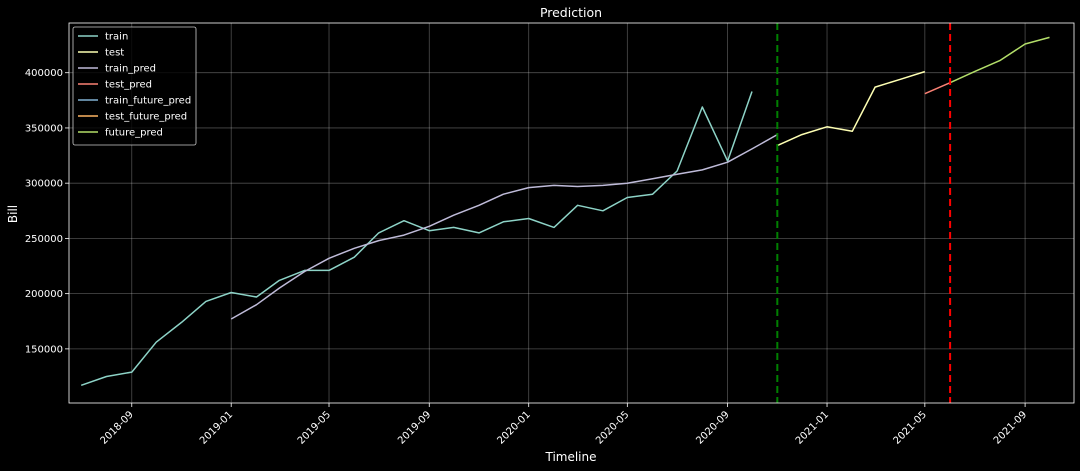 This screenshot has height=471, width=1080. What do you see at coordinates (44, 349) in the screenshot?
I see `y-tick-label: 150000` at bounding box center [44, 349].